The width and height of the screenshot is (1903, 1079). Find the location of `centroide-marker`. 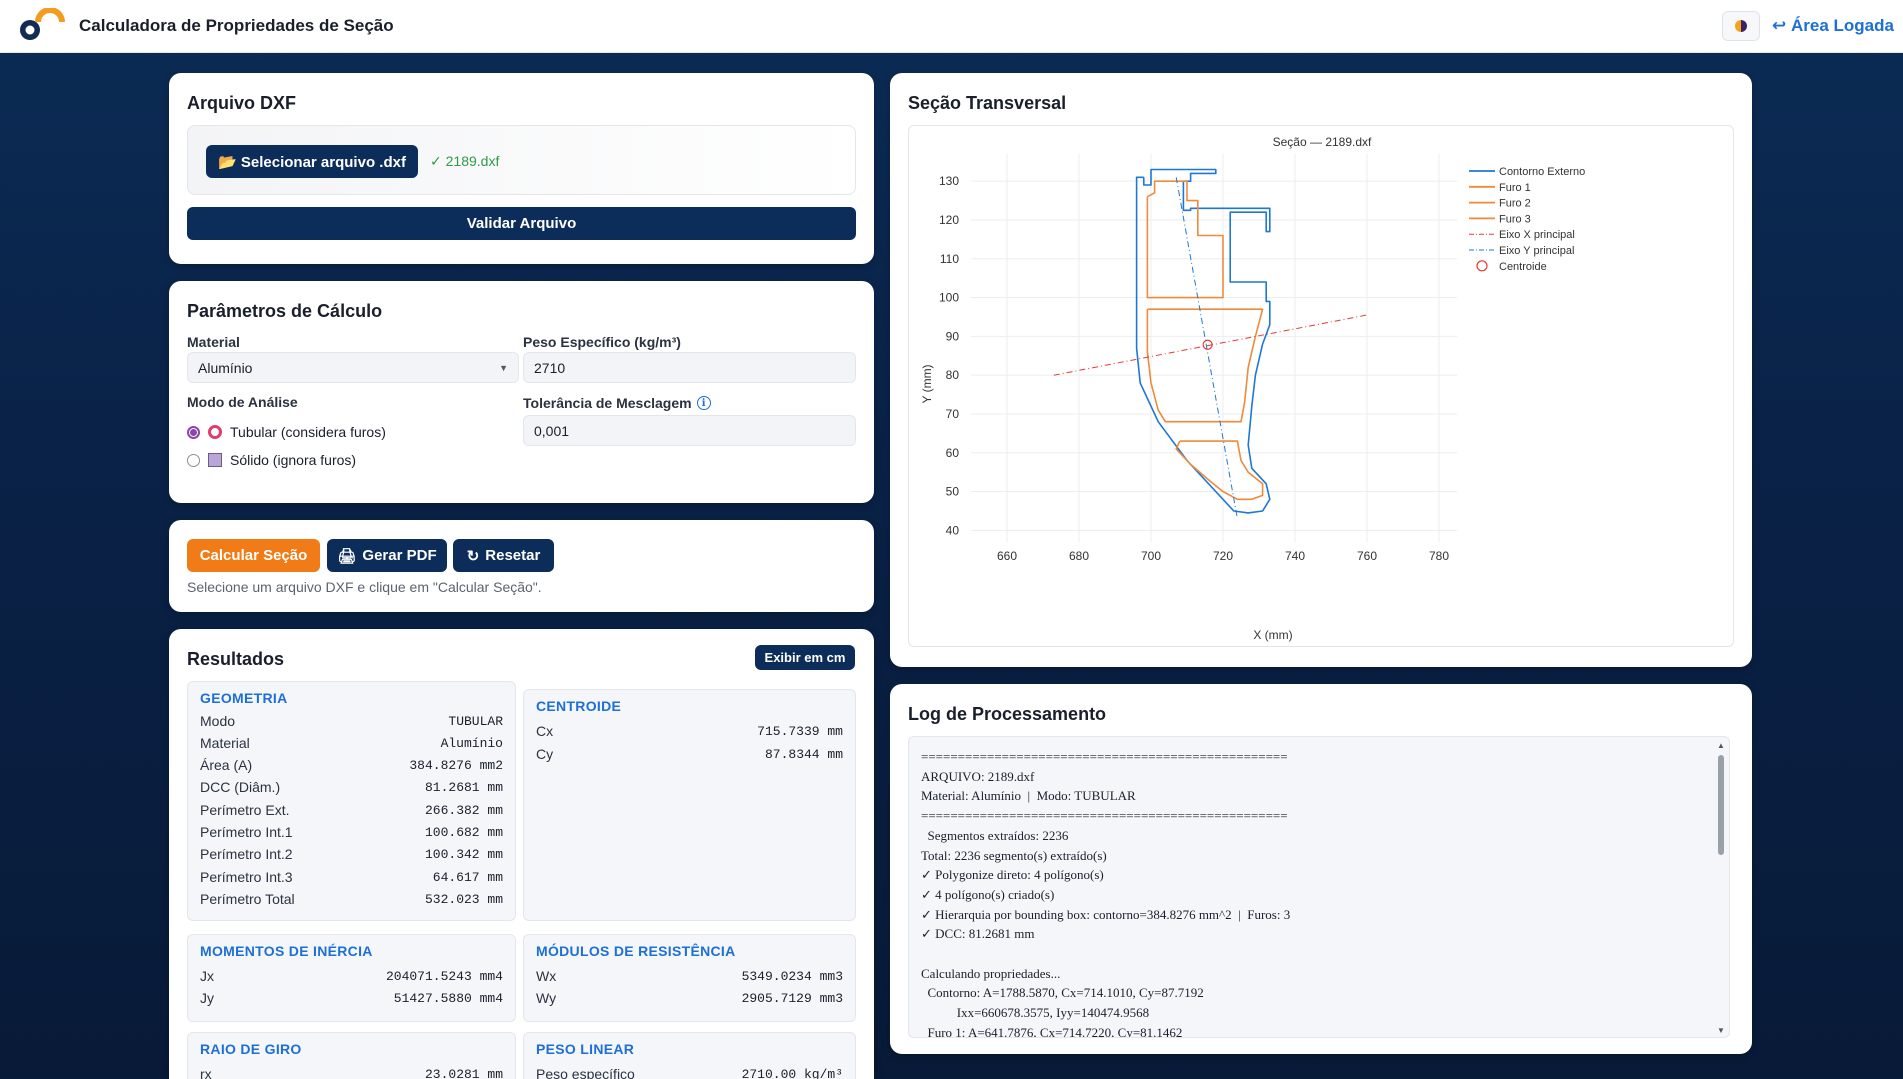

centroide-marker is located at coordinates (1207, 344).